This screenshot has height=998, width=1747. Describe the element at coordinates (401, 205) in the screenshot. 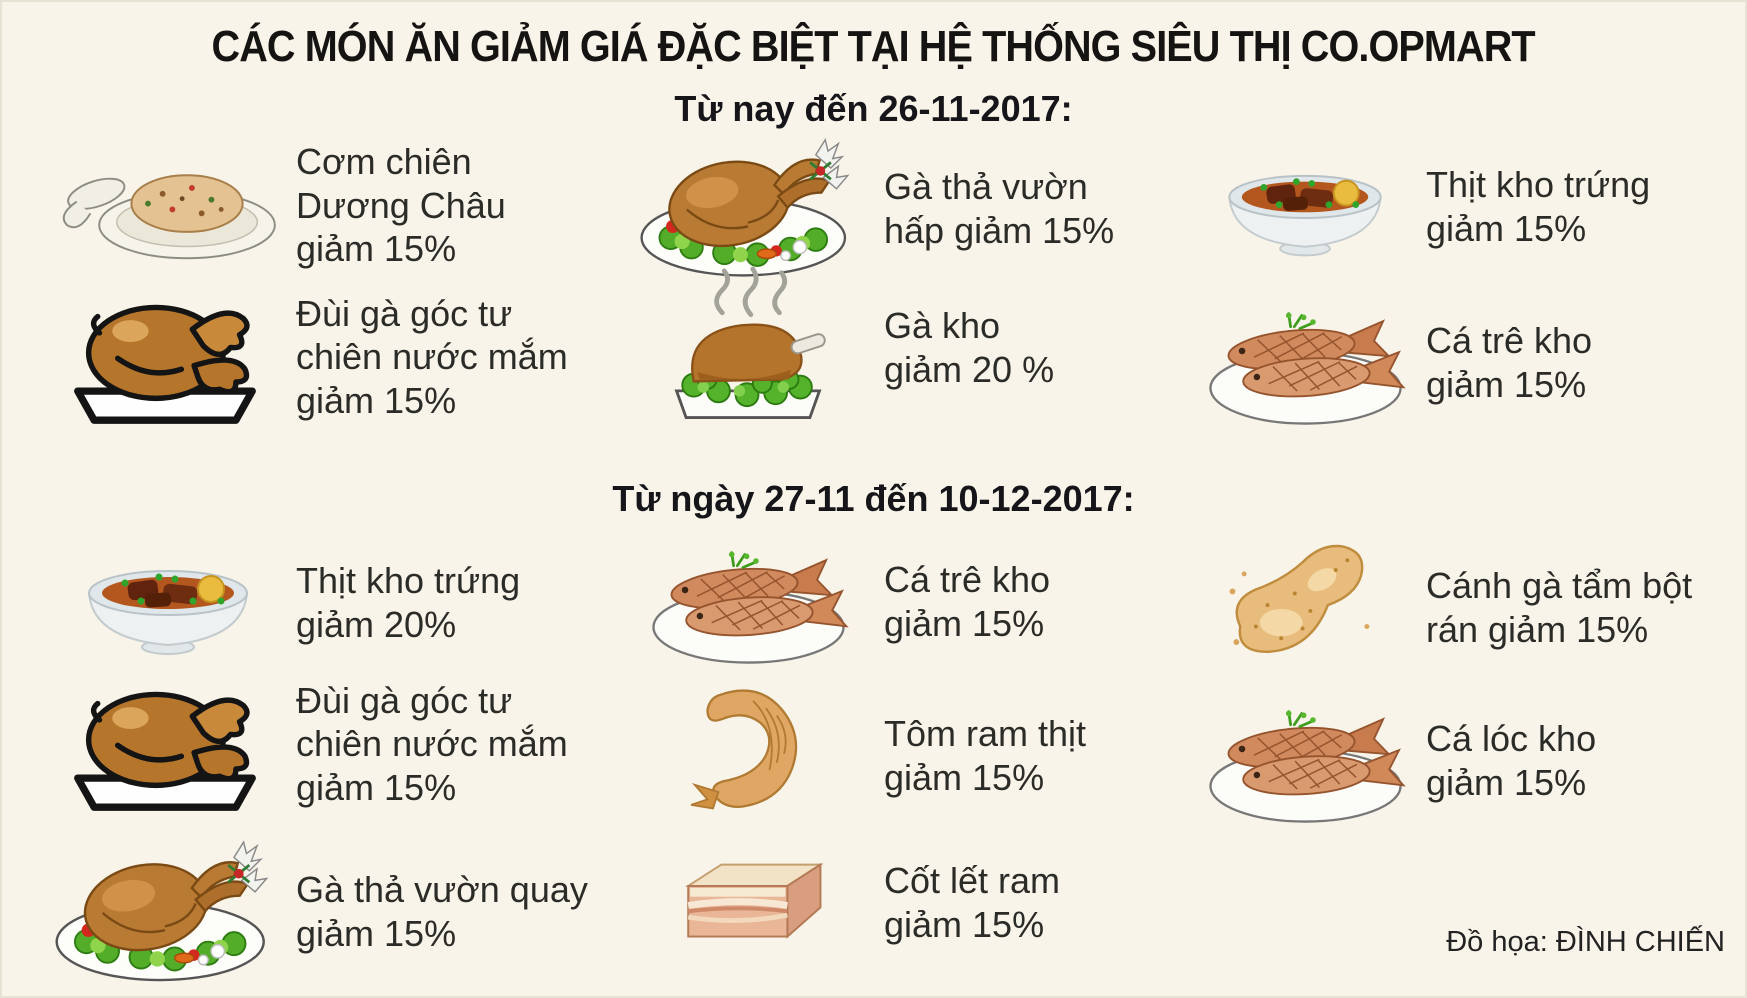

I see `food-item-label: Cơm chiên Dương Châu giảm 15%` at that location.